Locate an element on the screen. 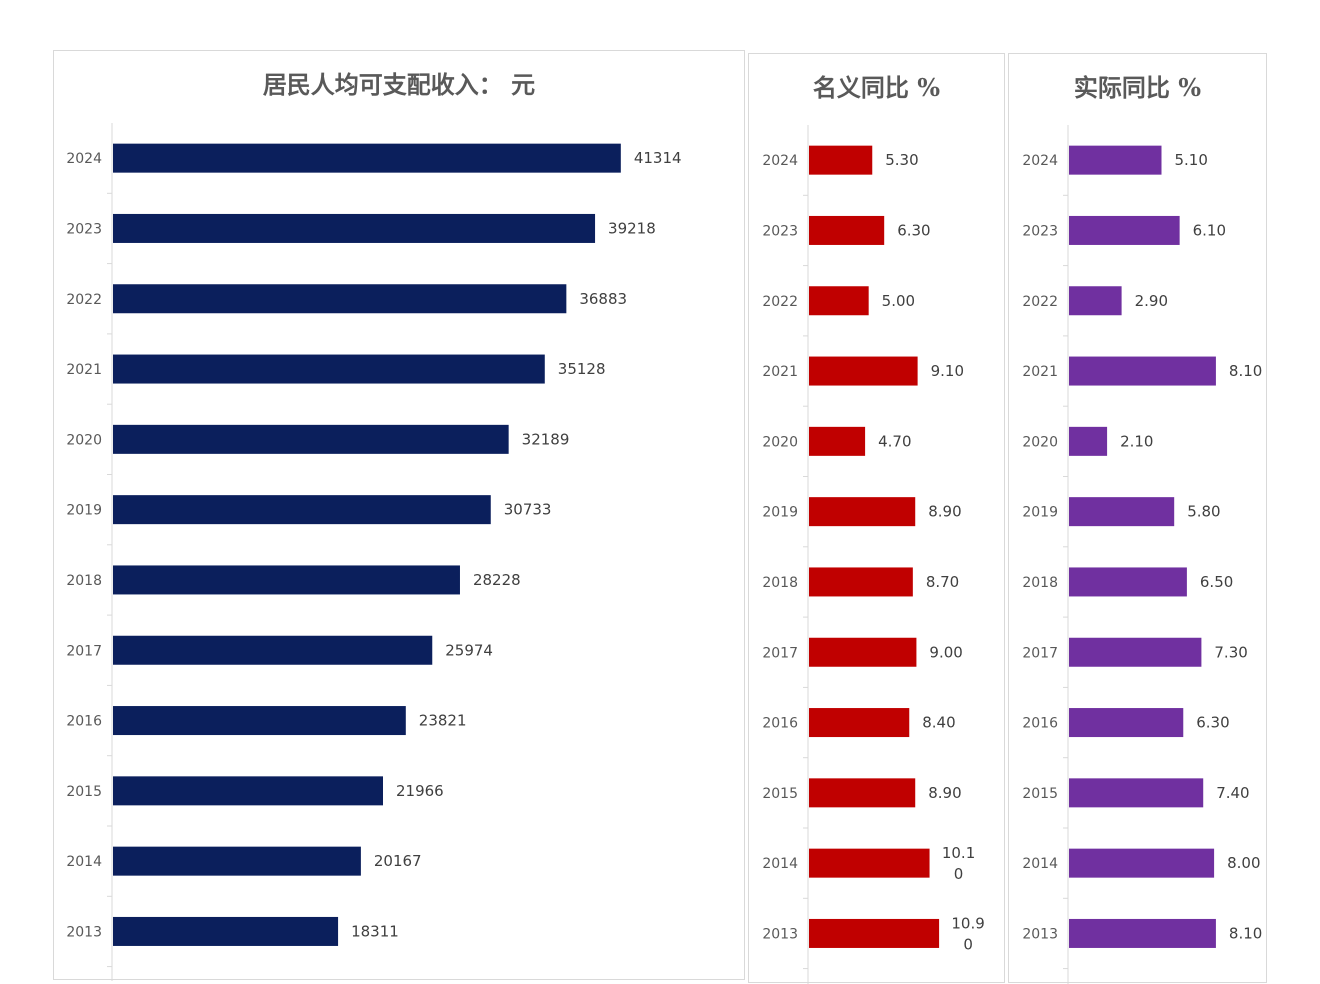 Image resolution: width=1320 pixels, height=984 pixels. real-year-label: 2020 is located at coordinates (1040, 442).